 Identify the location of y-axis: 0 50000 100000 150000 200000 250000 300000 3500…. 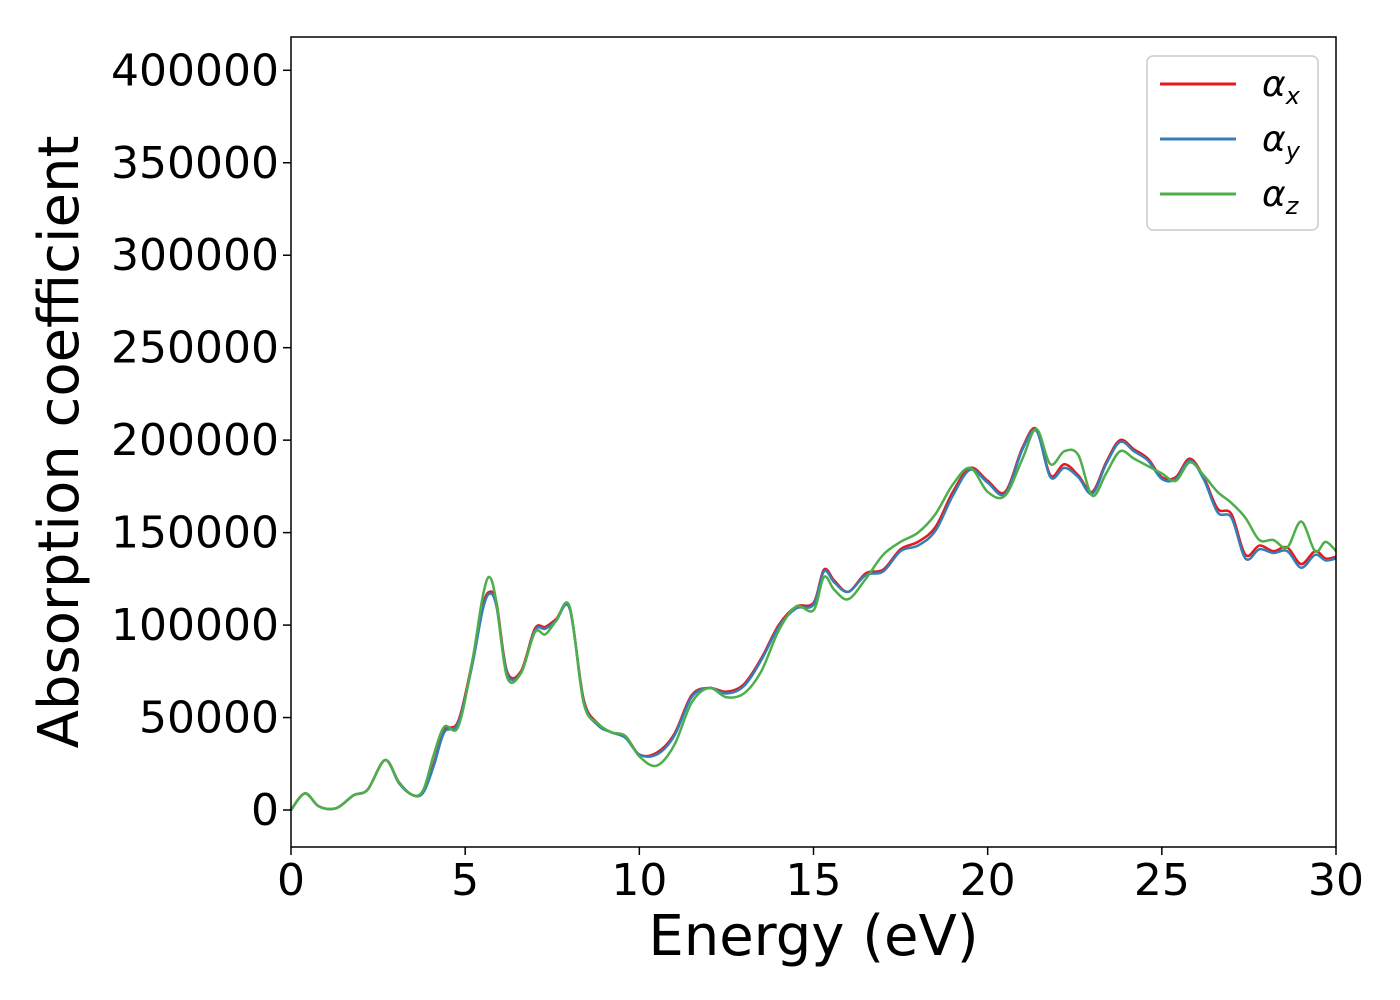
(201, 440).